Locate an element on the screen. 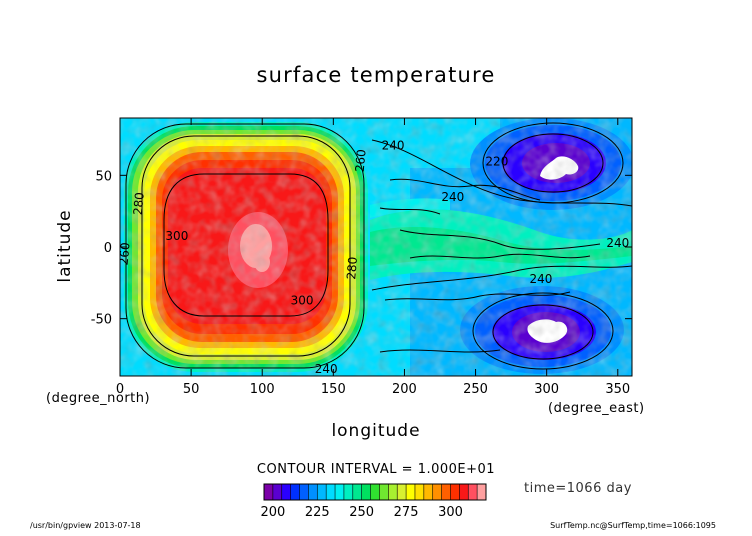  y-tick-label: -50 is located at coordinates (101, 320).